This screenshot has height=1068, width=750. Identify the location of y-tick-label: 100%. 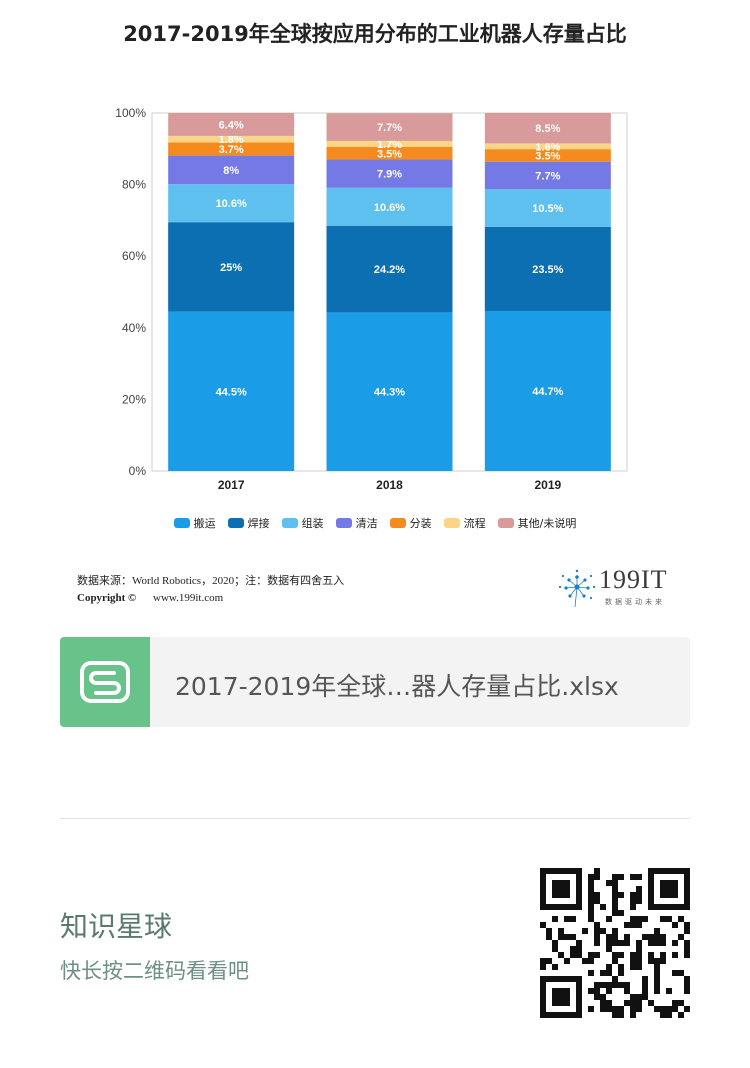
(130, 113).